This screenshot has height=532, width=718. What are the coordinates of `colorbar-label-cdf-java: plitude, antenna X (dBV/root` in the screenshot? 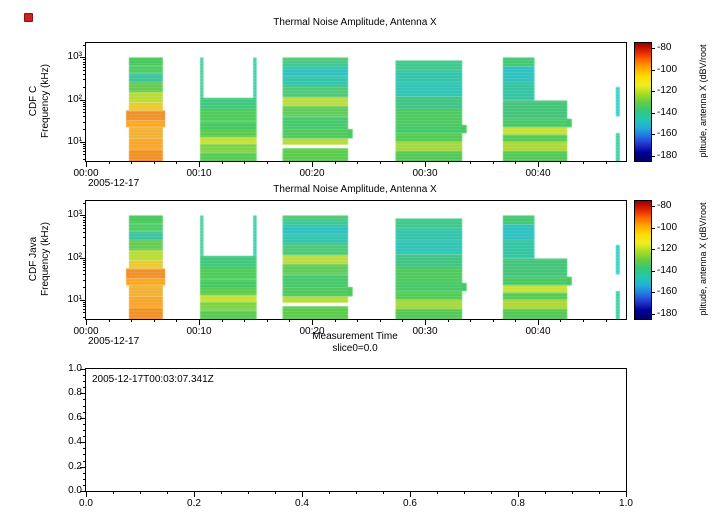 It's located at (703, 259).